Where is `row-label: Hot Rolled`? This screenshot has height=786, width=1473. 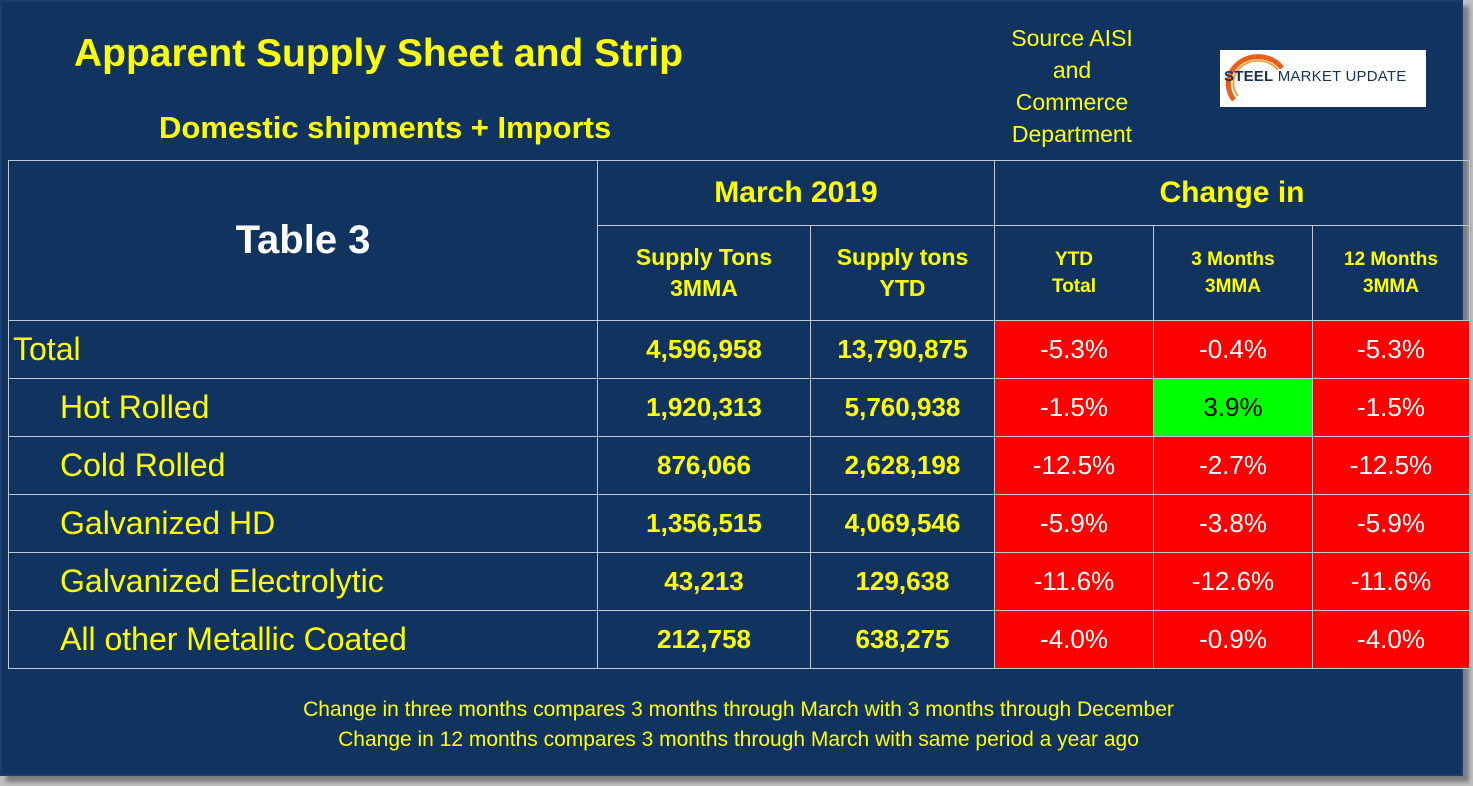
row-label: Hot Rolled is located at coordinates (303, 407).